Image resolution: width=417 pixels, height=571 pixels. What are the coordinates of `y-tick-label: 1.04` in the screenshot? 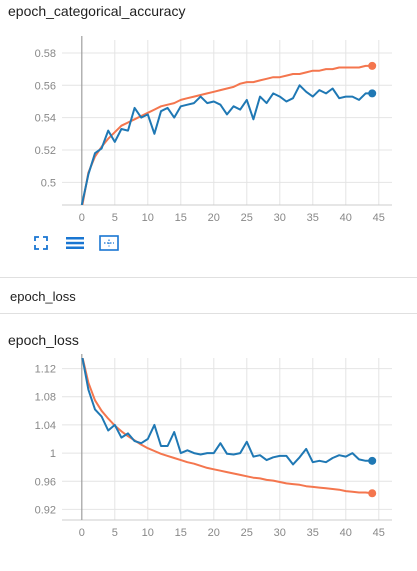 It's located at (45, 426).